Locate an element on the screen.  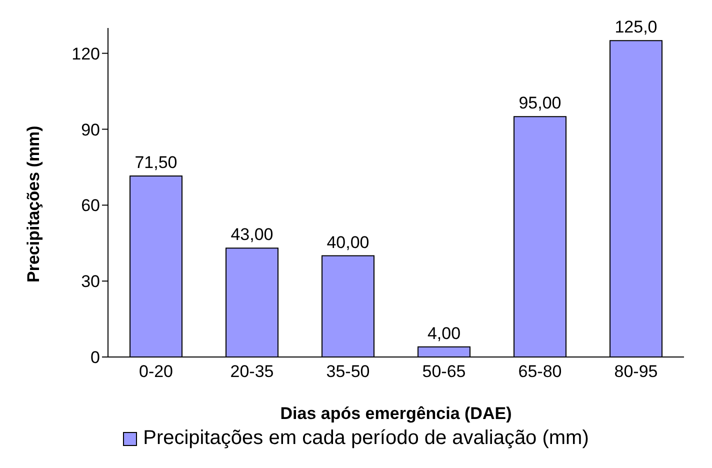
x-tick-label: 65-80 is located at coordinates (540, 372).